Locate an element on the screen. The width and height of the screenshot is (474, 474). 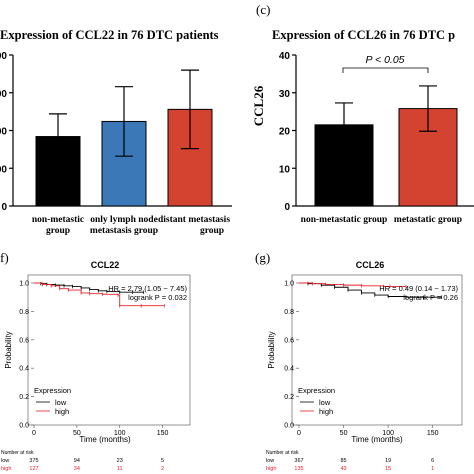
panel-g-risk-low-0: 367 is located at coordinates (298, 461).